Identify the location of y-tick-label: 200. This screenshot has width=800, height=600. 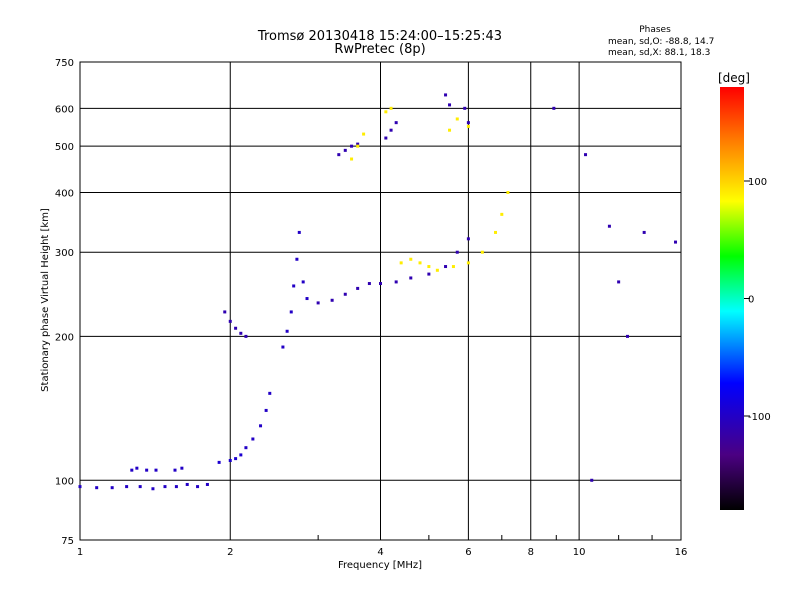
(64, 337).